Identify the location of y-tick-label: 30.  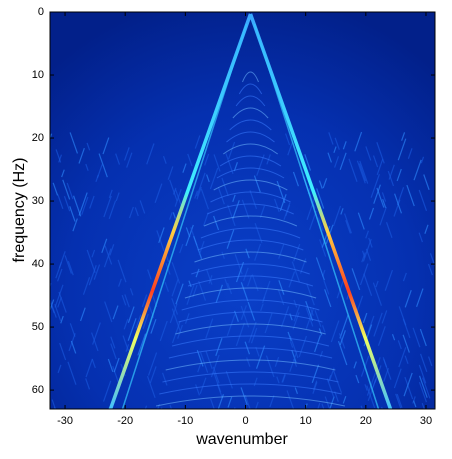
(38, 201).